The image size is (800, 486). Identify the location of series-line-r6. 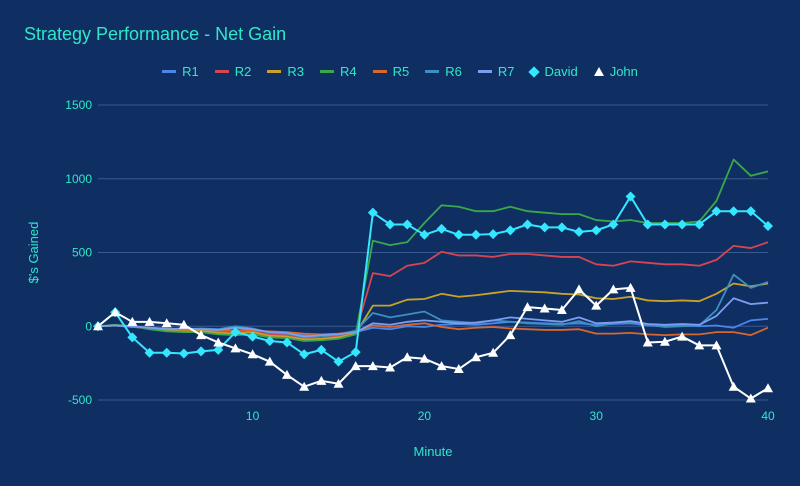
(433, 306).